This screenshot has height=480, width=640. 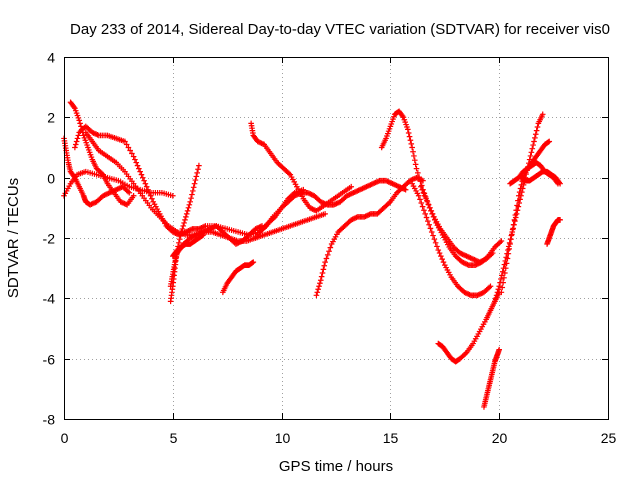 What do you see at coordinates (13, 238) in the screenshot?
I see `y-axis-label: SDTVAR / TECUs` at bounding box center [13, 238].